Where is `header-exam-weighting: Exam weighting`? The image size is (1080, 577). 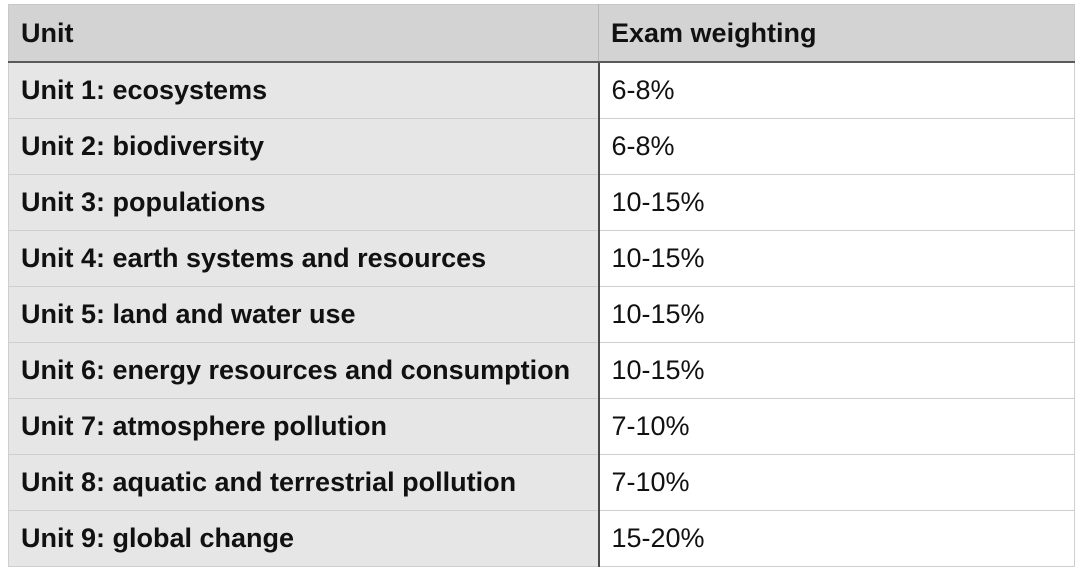
header-exam-weighting: Exam weighting is located at coordinates (836, 33).